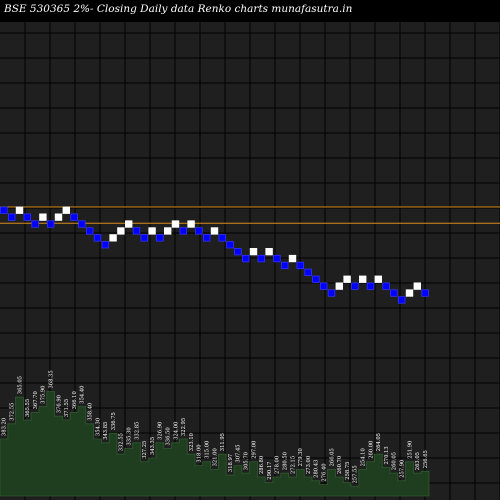  What do you see at coordinates (83, 395) in the screenshot?
I see `price-label: 354.40` at bounding box center [83, 395].